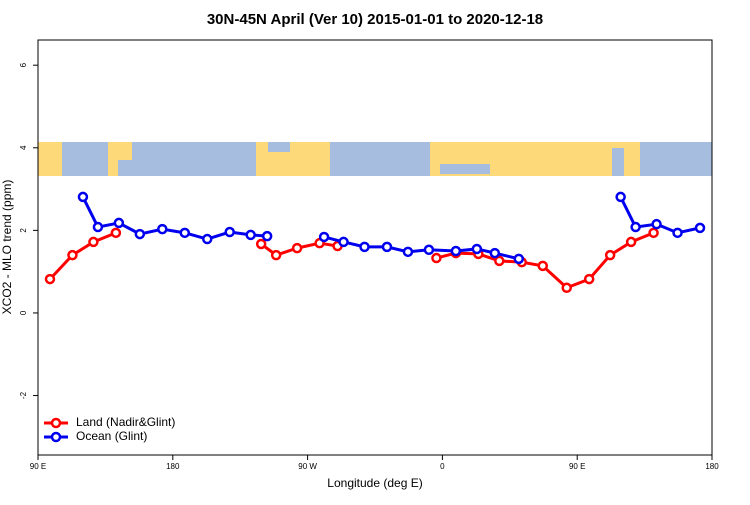  I want to click on legend-label: Ocean (Glint), so click(111, 436).